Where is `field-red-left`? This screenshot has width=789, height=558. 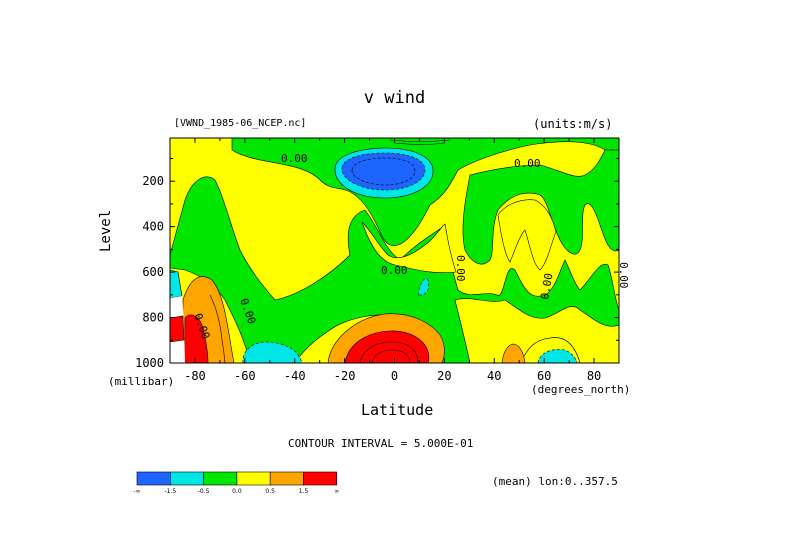
field-red-left is located at coordinates (196, 338).